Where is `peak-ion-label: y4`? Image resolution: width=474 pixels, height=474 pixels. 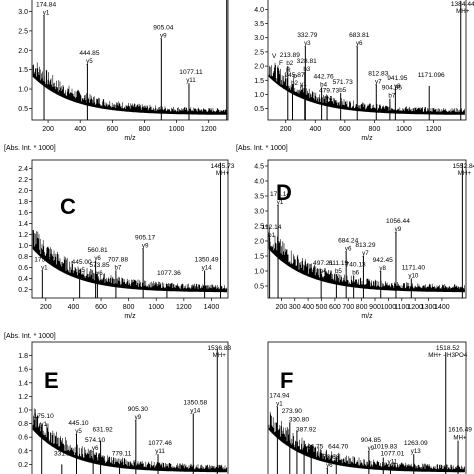
peak-ion-label: y4 is located at coordinates (329, 99).